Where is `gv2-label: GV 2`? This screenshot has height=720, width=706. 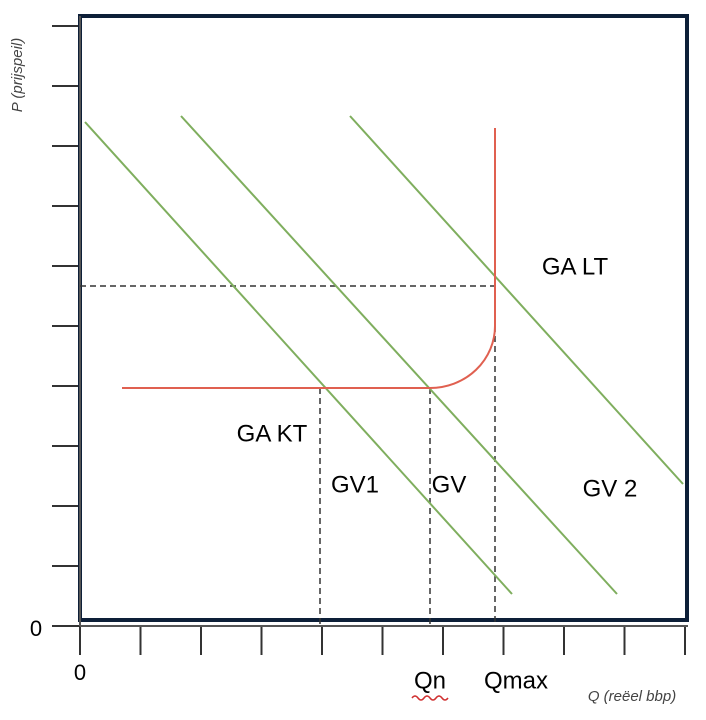
gv2-label: GV 2 is located at coordinates (610, 488).